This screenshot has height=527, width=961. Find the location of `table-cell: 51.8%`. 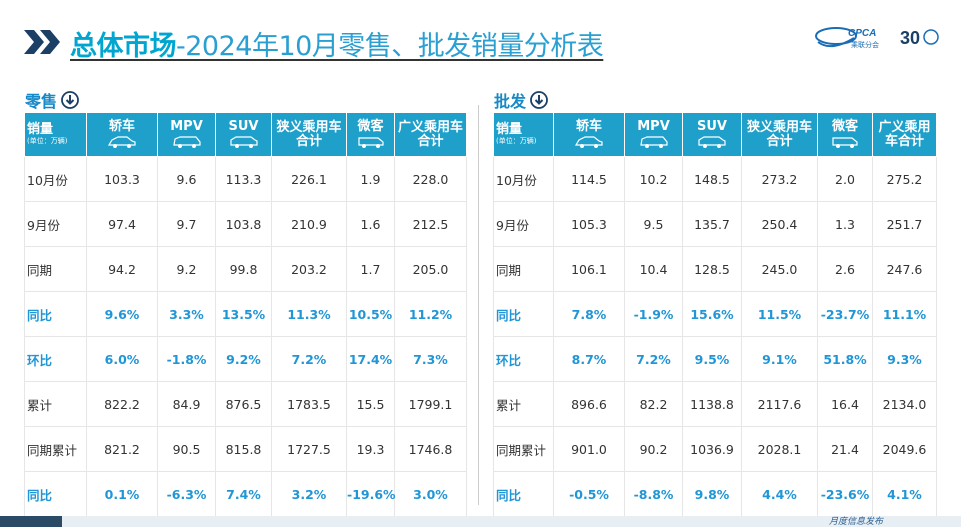

table-cell: 51.8% is located at coordinates (845, 359).